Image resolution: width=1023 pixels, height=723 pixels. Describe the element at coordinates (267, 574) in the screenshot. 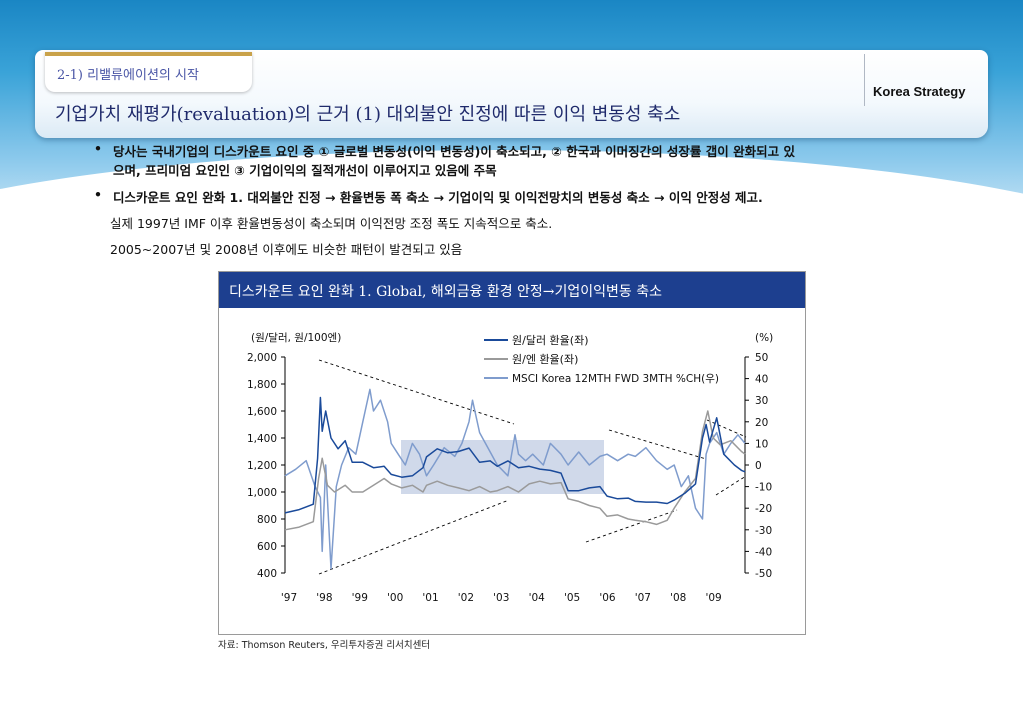

I see `left-tick-label: 400` at that location.